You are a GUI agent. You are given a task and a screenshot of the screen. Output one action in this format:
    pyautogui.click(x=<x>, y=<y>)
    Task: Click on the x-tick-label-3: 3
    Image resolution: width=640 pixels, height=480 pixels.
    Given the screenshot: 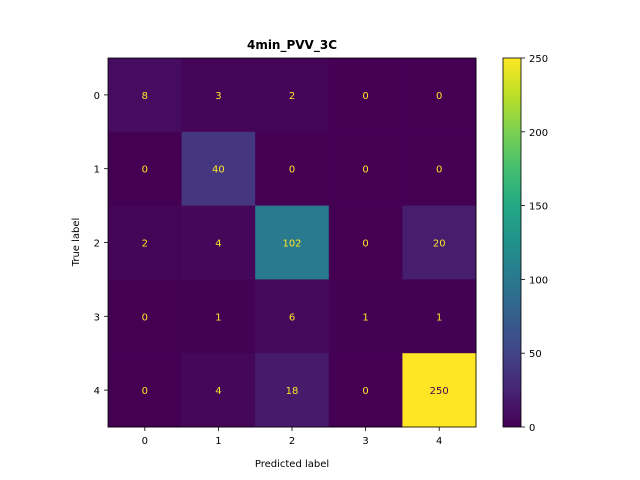 What is the action you would take?
    pyautogui.click(x=365, y=441)
    